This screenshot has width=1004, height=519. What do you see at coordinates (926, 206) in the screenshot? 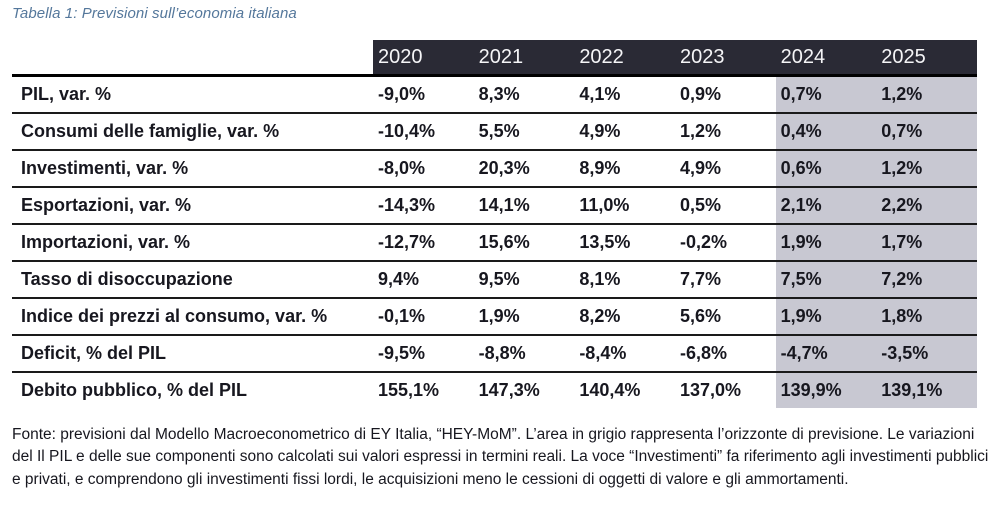
I see `value-cell: 2,2%` at bounding box center [926, 206].